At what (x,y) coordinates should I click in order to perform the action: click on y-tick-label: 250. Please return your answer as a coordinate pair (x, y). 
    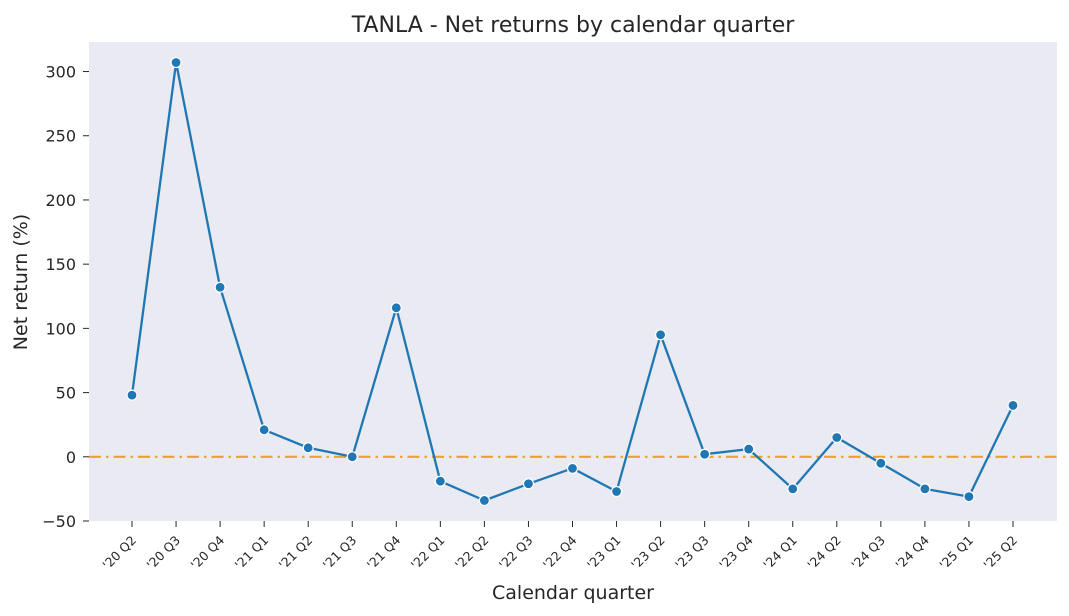
    Looking at the image, I should click on (60, 136).